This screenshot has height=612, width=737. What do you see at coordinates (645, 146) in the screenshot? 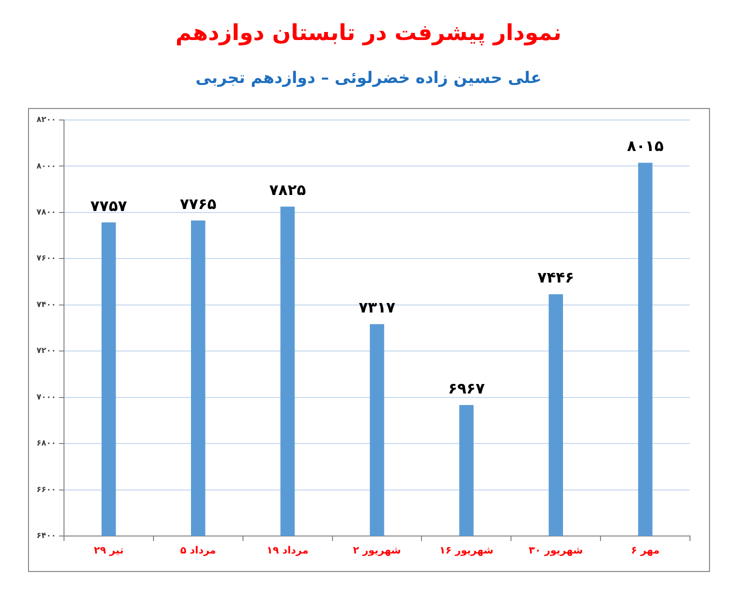
I see `data-label: ۸۰۱۵` at bounding box center [645, 146].